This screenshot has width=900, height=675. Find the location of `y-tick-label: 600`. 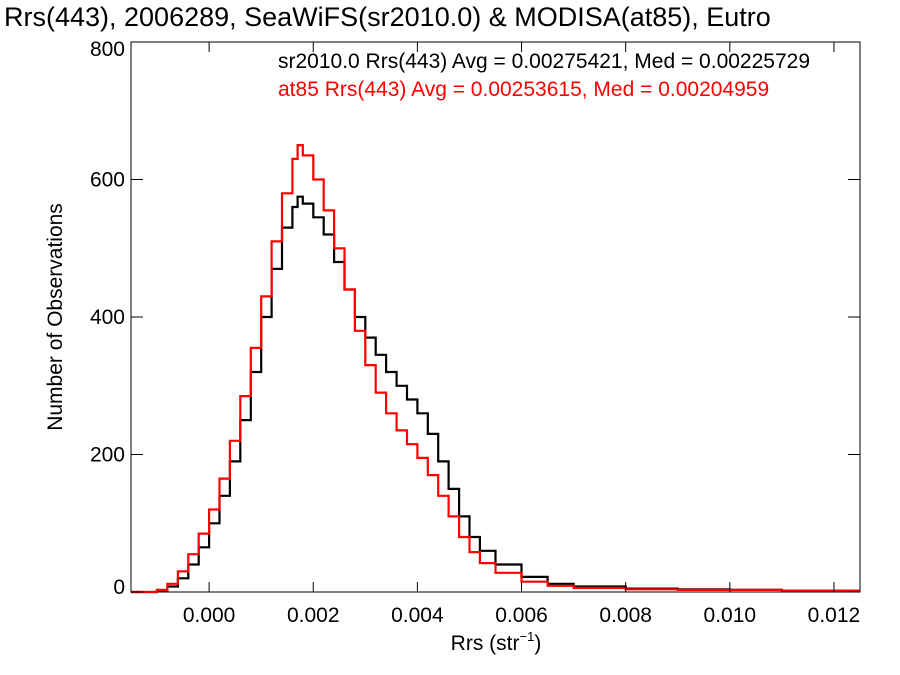

y-tick-label: 600 is located at coordinates (107, 180).